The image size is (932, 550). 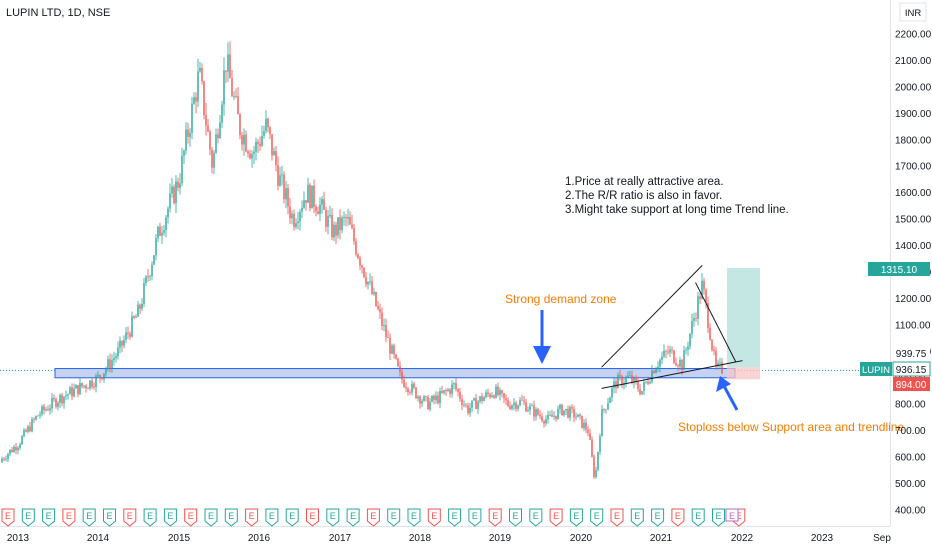 What do you see at coordinates (259, 538) in the screenshot?
I see `x-tick-label: 2016` at bounding box center [259, 538].